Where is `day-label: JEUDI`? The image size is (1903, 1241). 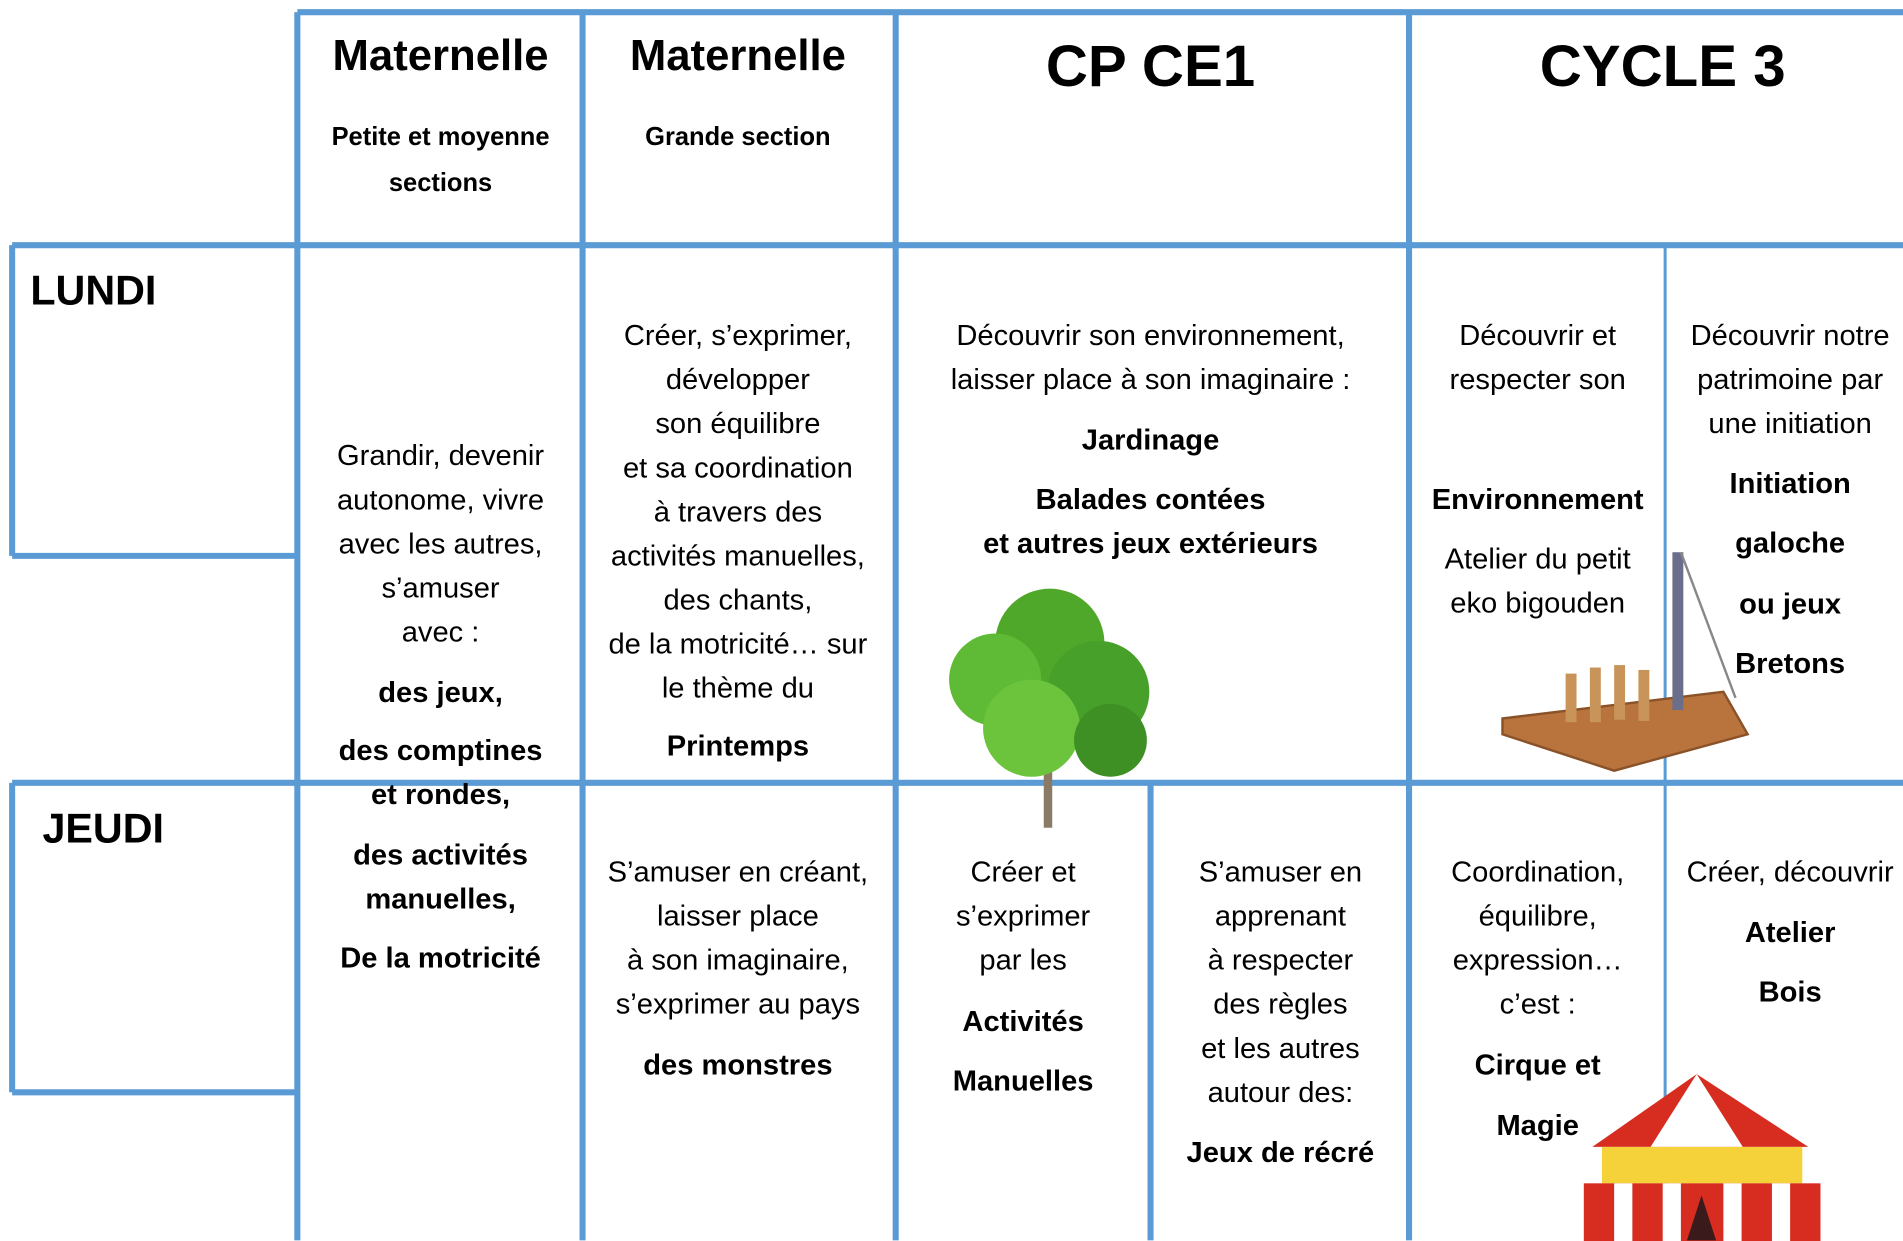 day-label: JEUDI is located at coordinates (103, 828).